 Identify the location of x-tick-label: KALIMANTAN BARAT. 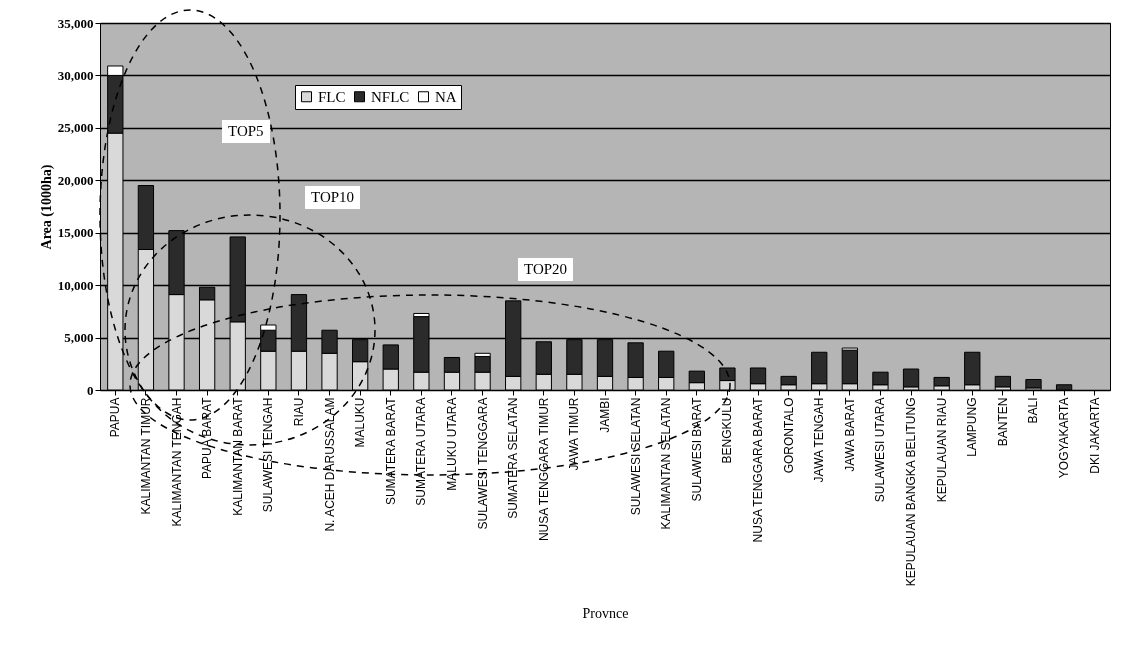
(237, 456).